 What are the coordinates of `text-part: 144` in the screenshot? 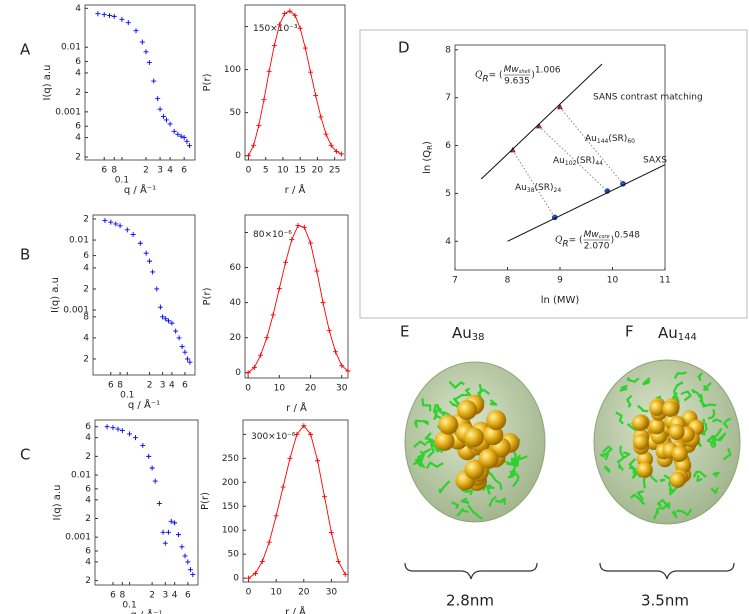 It's located at (603, 141).